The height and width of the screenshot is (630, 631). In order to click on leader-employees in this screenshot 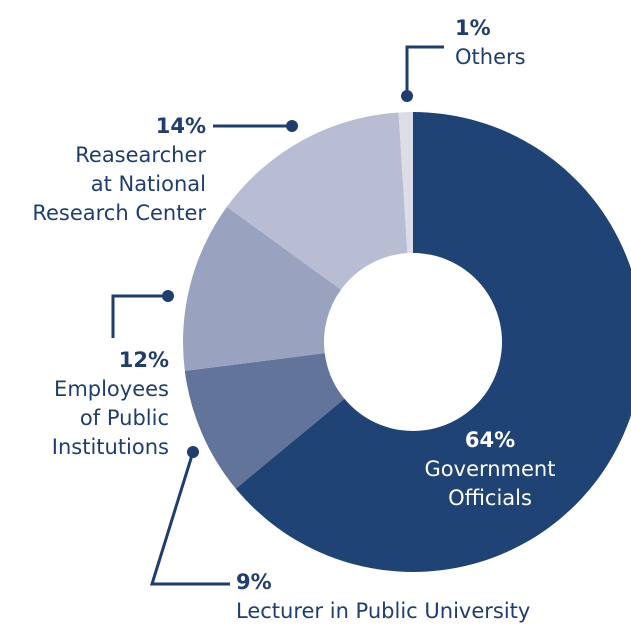, I will do `click(139, 316)`.